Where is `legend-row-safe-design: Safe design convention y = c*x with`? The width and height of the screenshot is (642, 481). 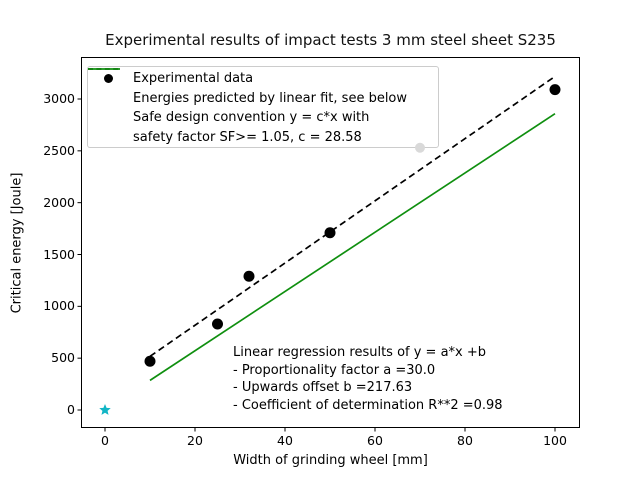 legend-row-safe-design: Safe design convention y = c*x with is located at coordinates (263, 98).